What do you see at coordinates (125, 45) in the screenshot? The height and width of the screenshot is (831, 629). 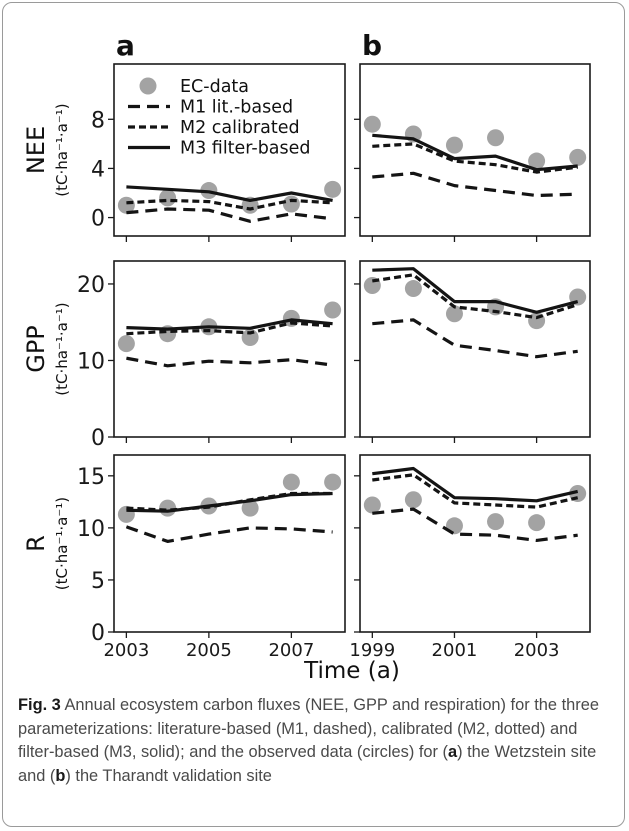 I see `panel-label-a: a` at bounding box center [125, 45].